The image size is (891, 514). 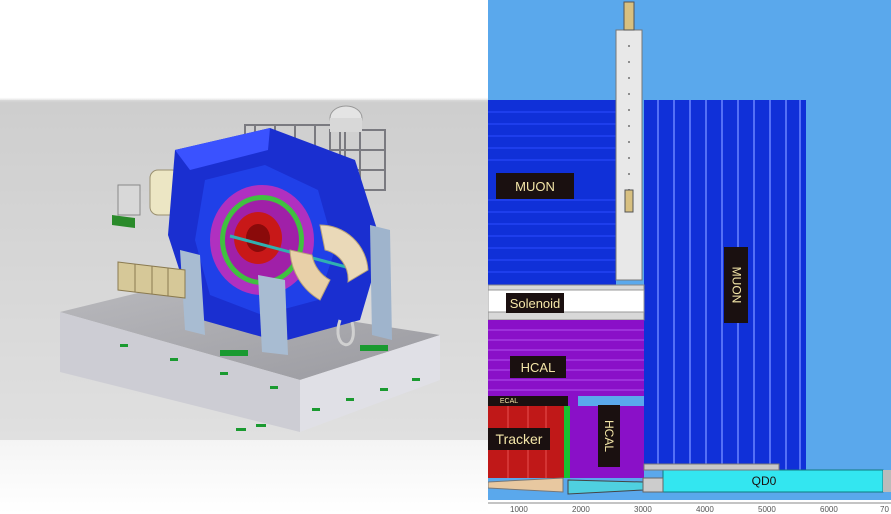 I want to click on base-slab-top, so click(x=250, y=335).